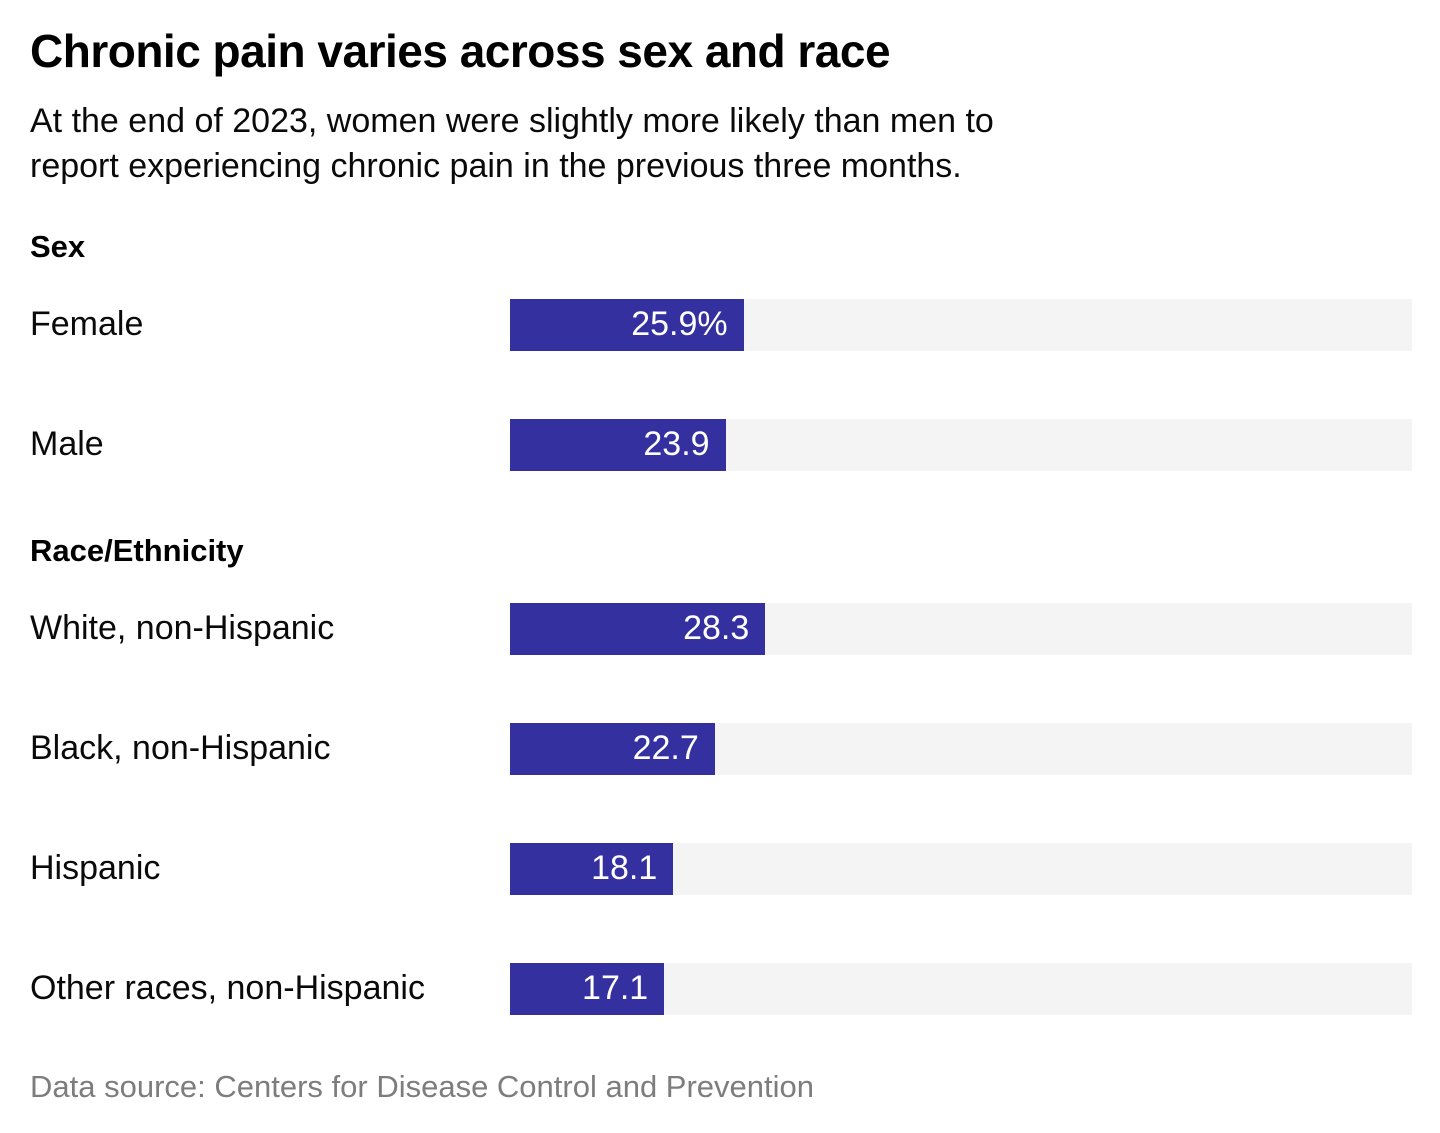  I want to click on bar-row: Other races, non-Hispanic 17.1, so click(721, 989).